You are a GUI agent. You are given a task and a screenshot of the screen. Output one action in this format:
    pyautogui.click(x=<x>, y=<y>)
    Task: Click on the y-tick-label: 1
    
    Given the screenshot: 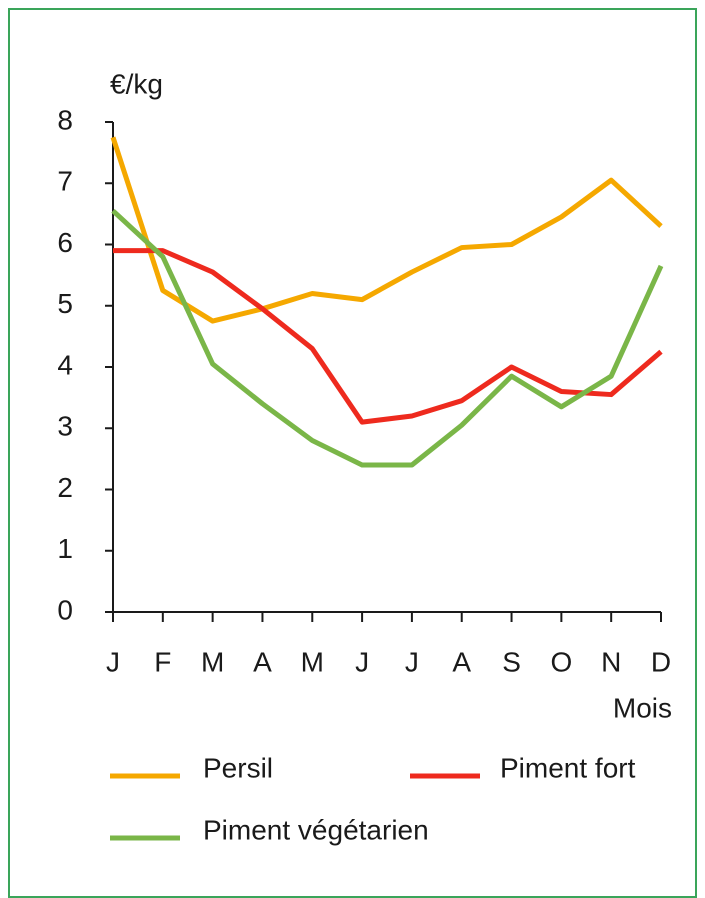 What is the action you would take?
    pyautogui.click(x=65, y=548)
    